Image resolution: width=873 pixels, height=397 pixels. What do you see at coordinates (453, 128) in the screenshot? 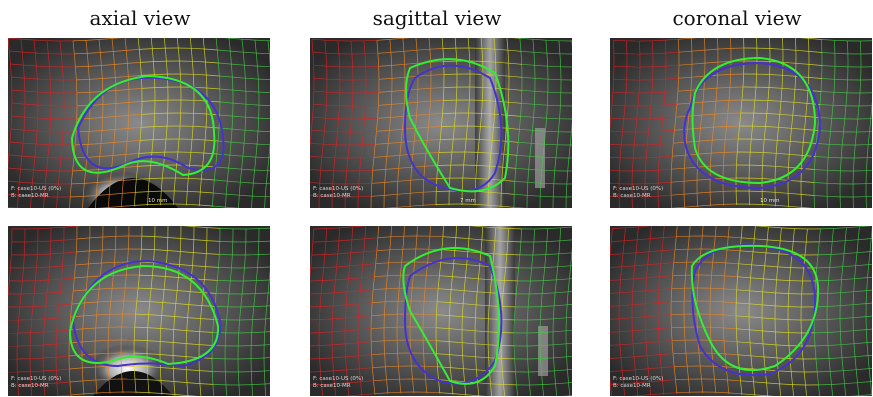
I see `blue-contour` at bounding box center [453, 128].